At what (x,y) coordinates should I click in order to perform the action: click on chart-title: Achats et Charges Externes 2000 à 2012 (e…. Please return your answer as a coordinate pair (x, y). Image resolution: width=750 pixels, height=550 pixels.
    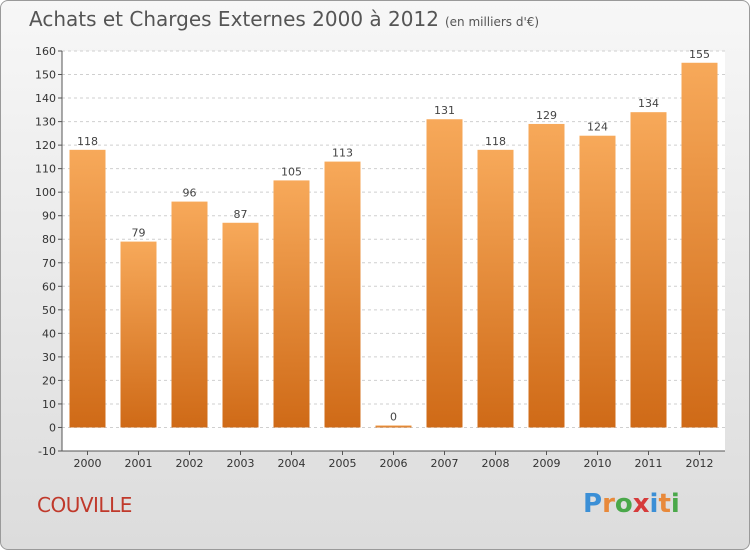
    Looking at the image, I should click on (284, 19).